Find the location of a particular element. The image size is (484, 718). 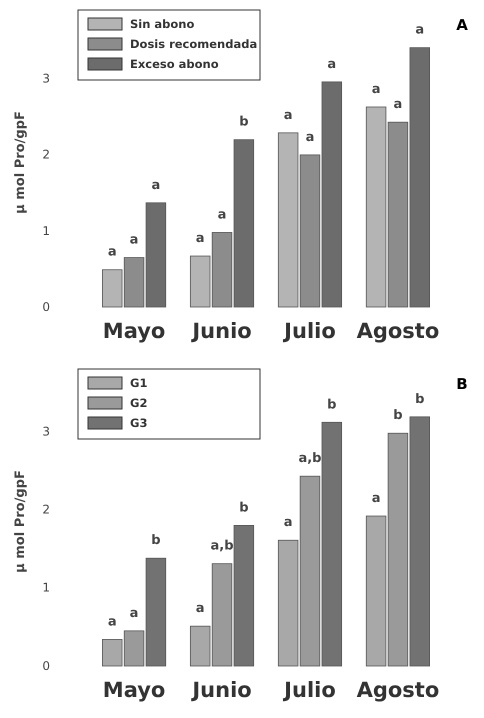

text: B is located at coordinates (462, 384).